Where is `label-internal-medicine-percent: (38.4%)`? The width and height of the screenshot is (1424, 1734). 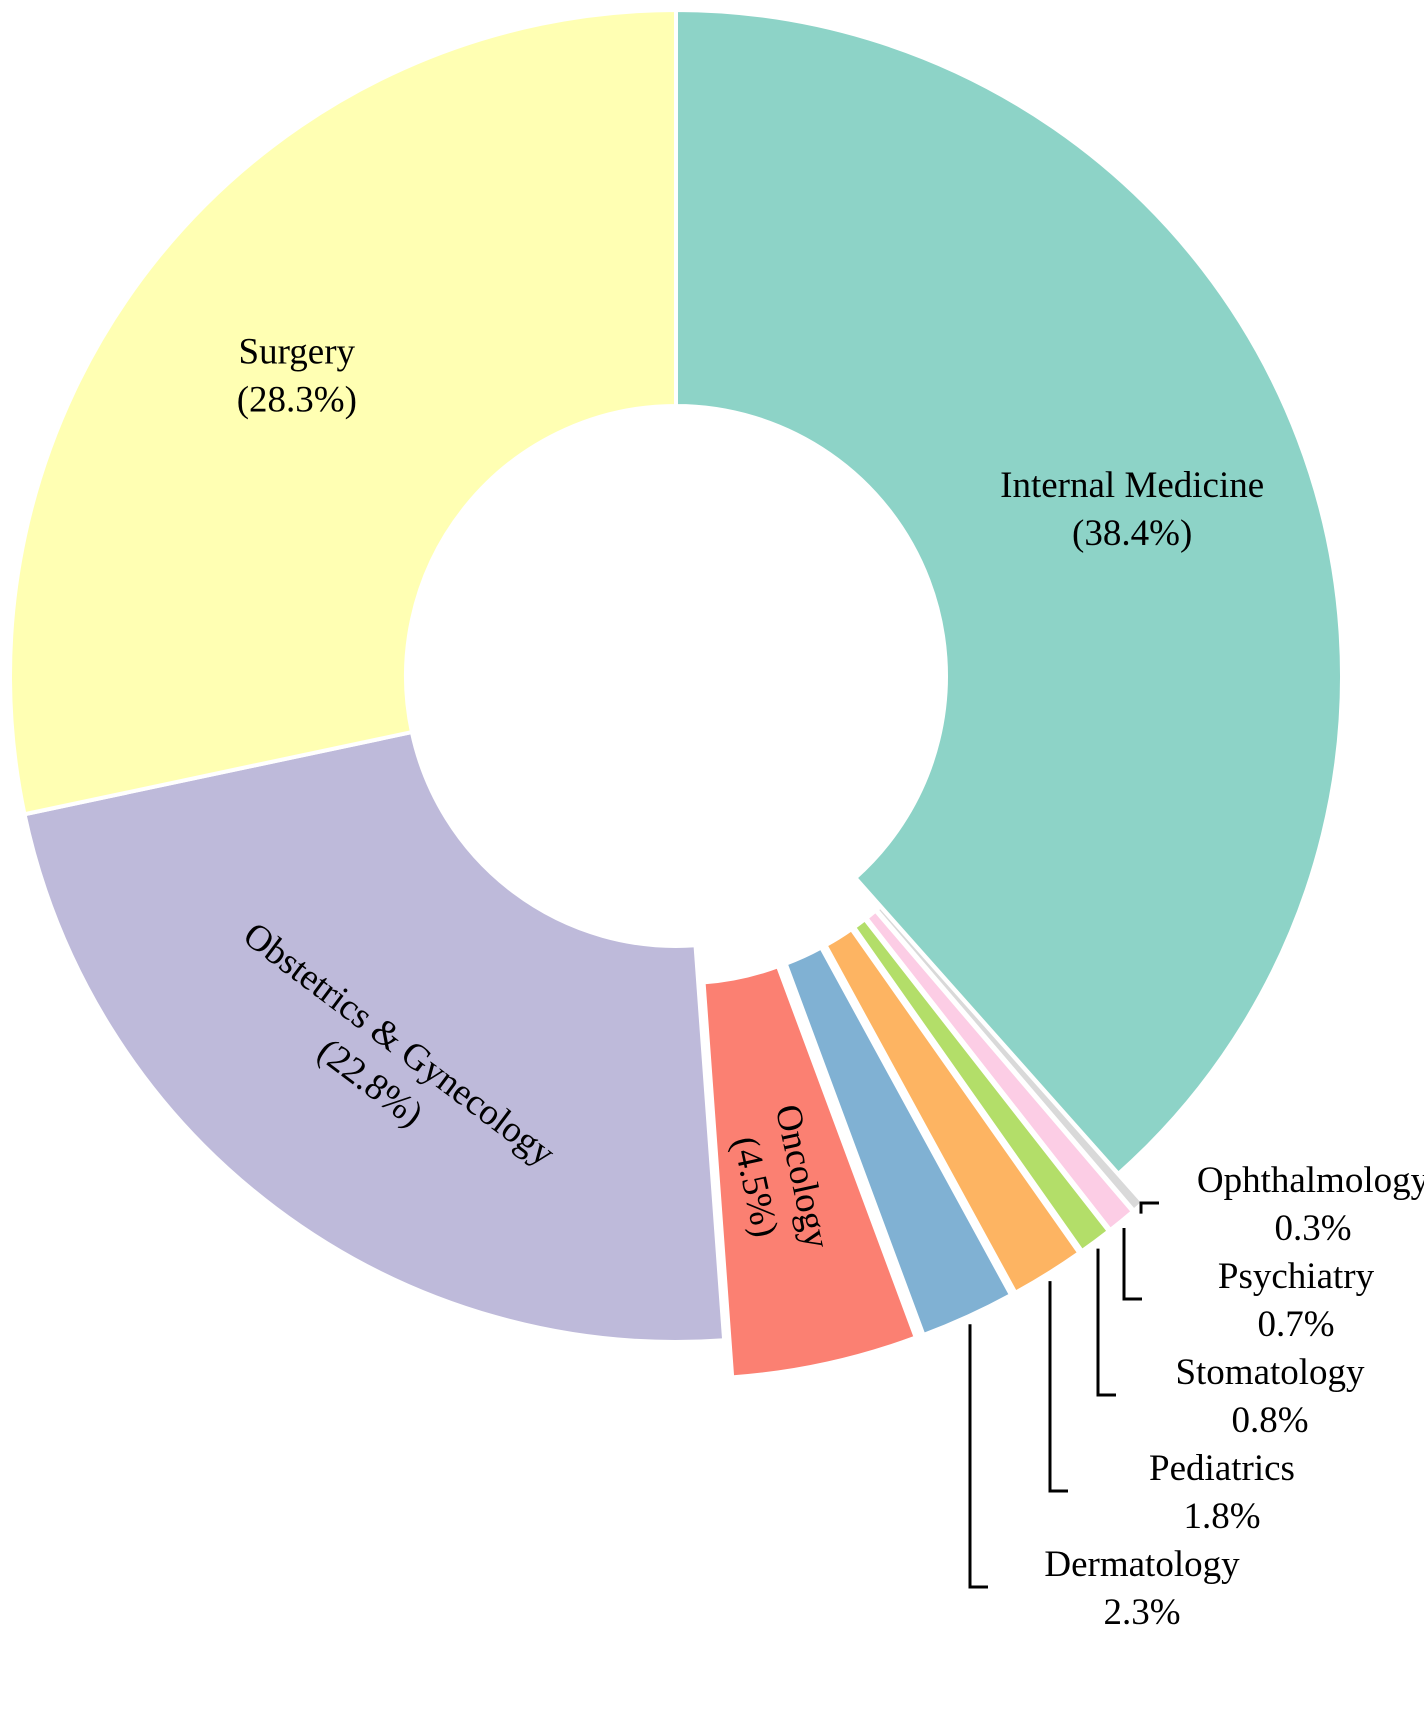
label-internal-medicine-percent: (38.4%) is located at coordinates (1132, 533).